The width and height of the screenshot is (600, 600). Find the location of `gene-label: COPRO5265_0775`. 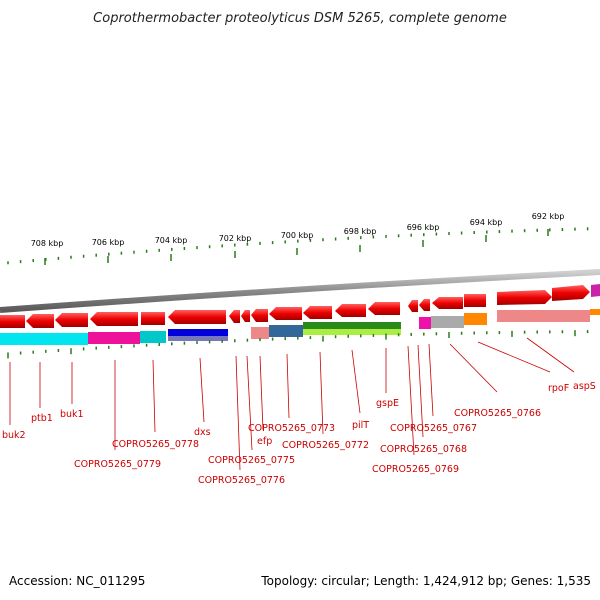

gene-label: COPRO5265_0775 is located at coordinates (251, 460).